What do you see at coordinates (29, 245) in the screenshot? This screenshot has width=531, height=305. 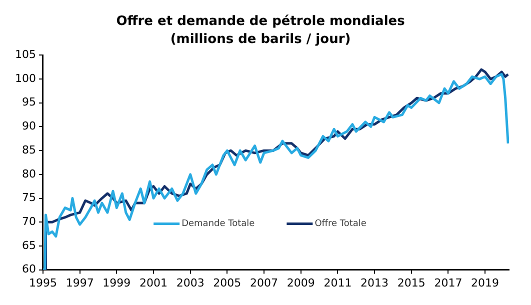 I see `y-tick-label: 65` at bounding box center [29, 245].